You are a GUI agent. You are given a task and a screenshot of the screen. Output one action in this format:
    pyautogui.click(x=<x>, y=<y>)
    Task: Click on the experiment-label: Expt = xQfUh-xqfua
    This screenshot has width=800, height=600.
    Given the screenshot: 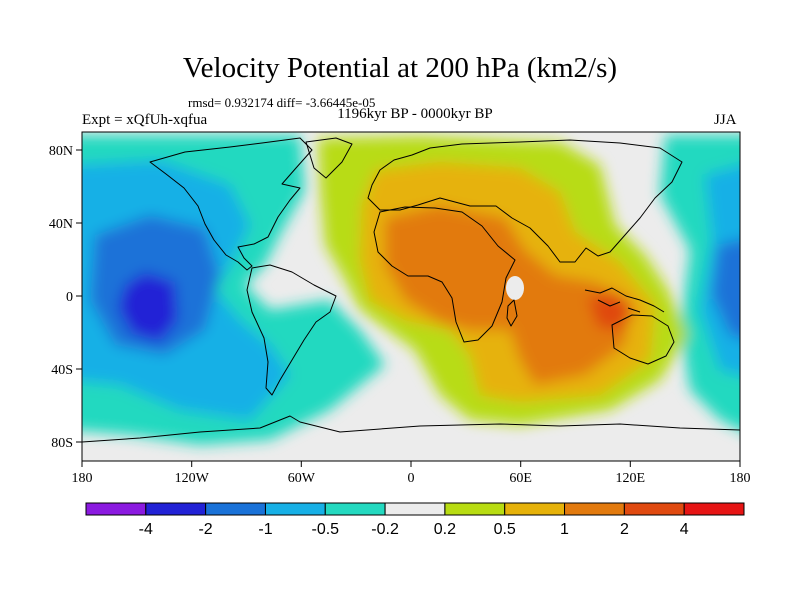 What is the action you would take?
    pyautogui.click(x=145, y=120)
    